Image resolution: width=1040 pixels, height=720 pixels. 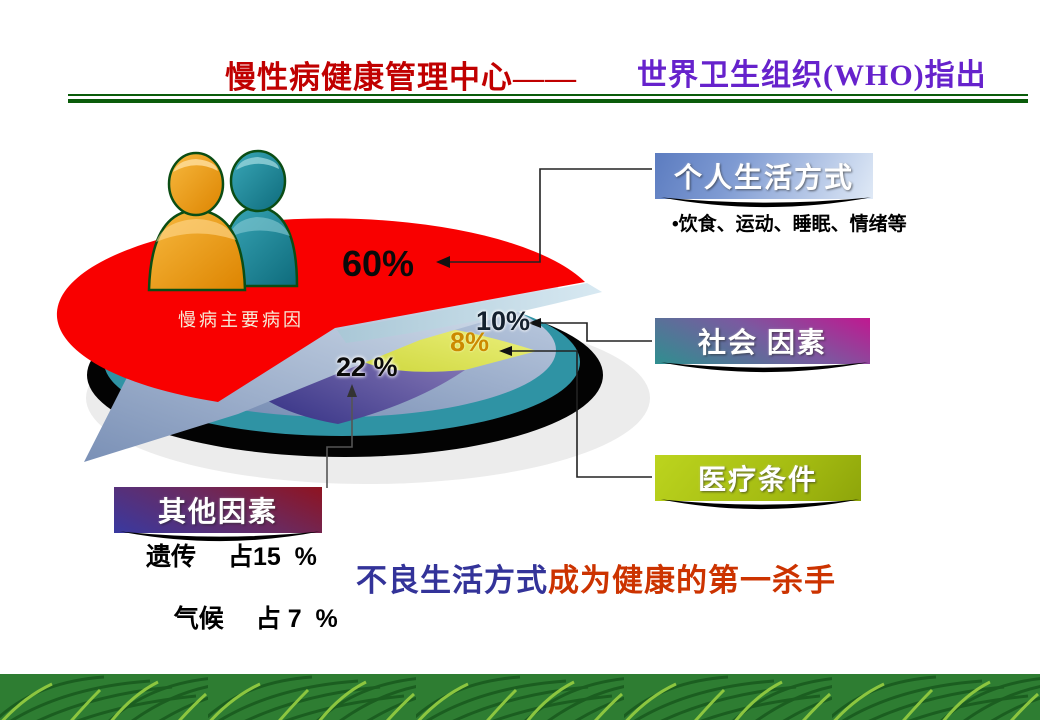 I want to click on page-title: 慢性病健康管理中心——, so click(x=401, y=77).